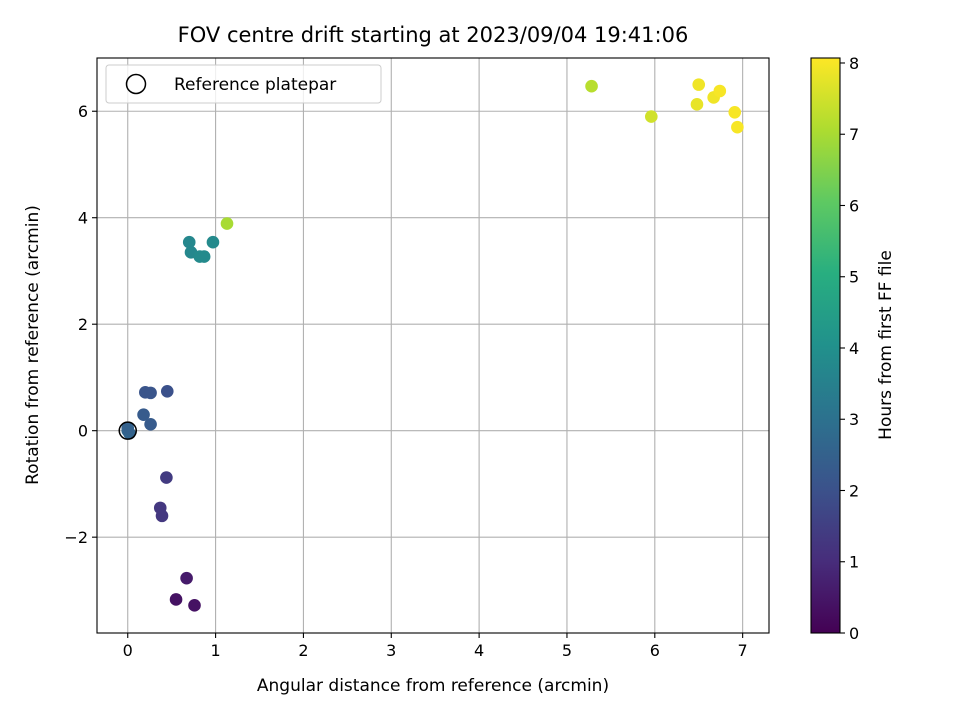  Describe the element at coordinates (854, 205) in the screenshot. I see `colorbar-tick-label: 6` at that location.